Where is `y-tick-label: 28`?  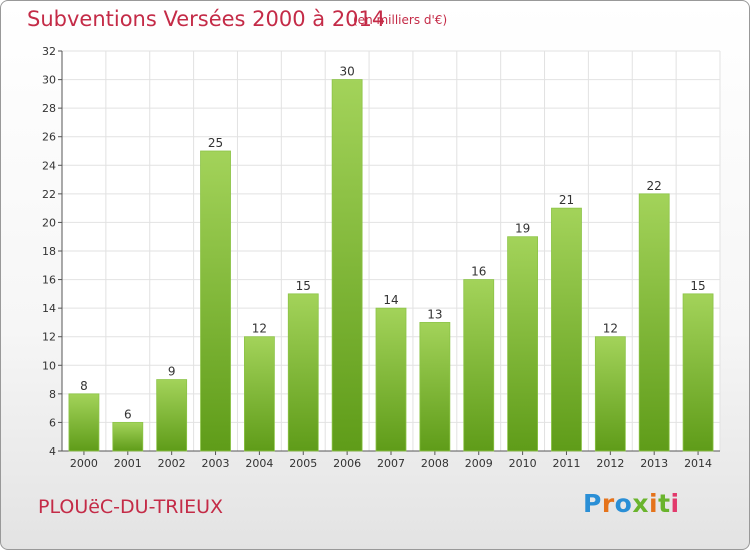 y-tick-label: 28 is located at coordinates (49, 108).